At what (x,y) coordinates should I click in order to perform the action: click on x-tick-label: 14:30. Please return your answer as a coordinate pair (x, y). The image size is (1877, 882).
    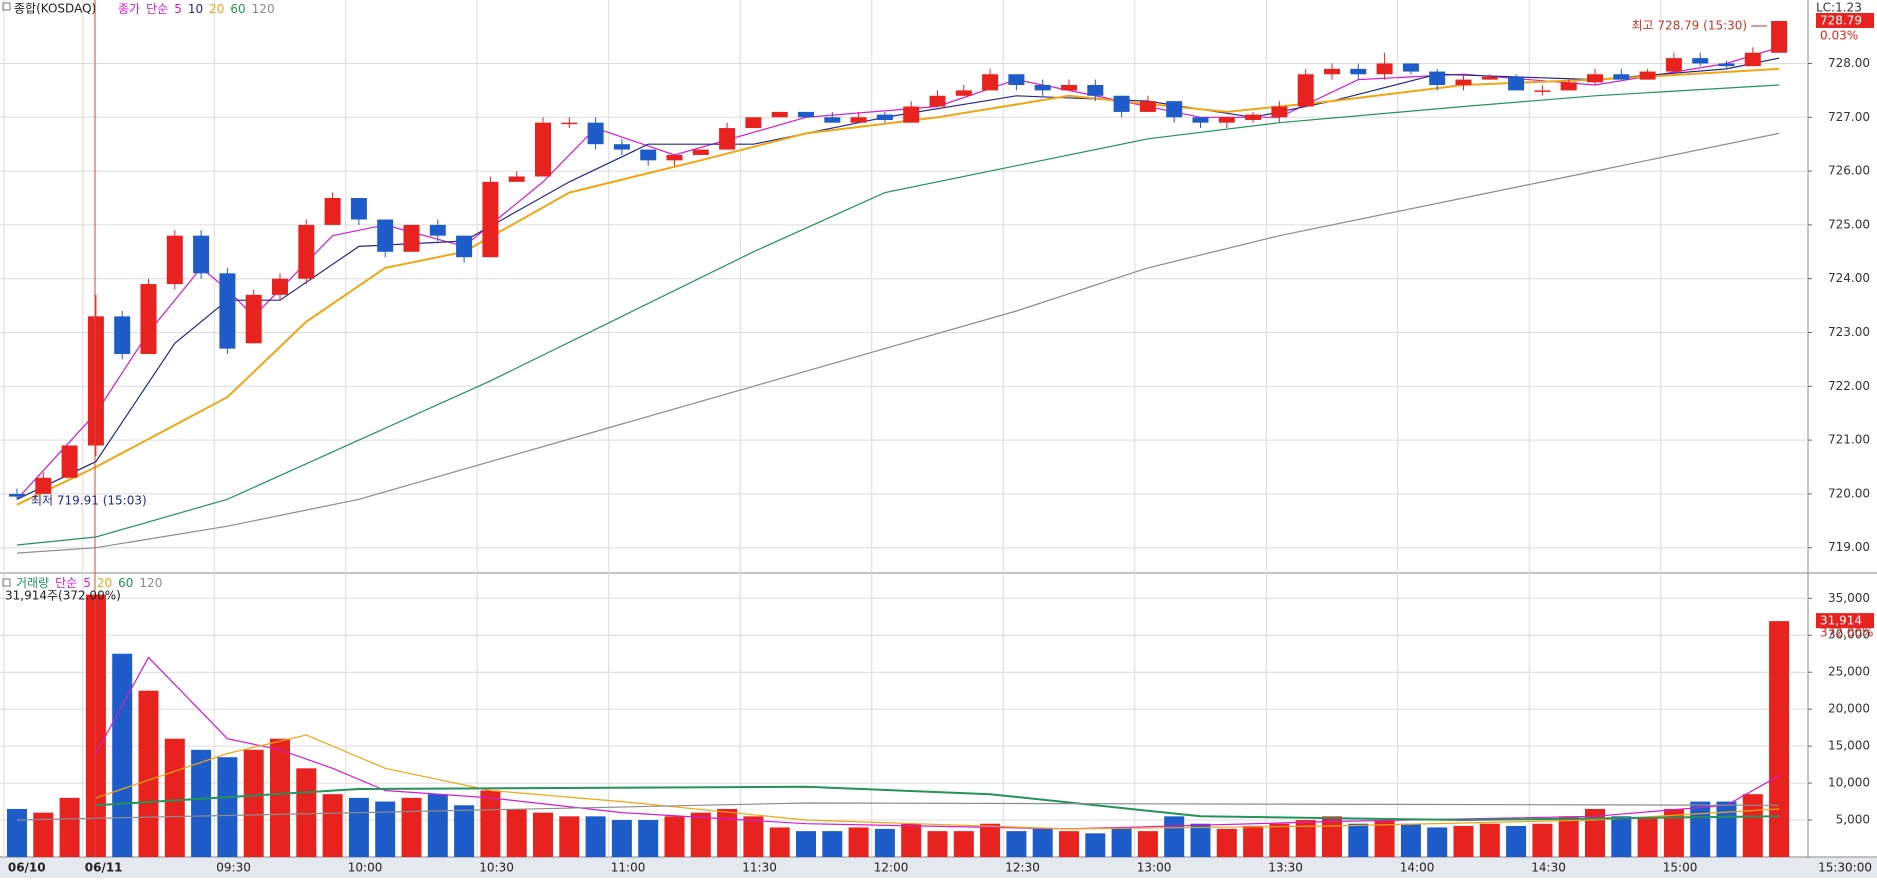
    Looking at the image, I should click on (1548, 868).